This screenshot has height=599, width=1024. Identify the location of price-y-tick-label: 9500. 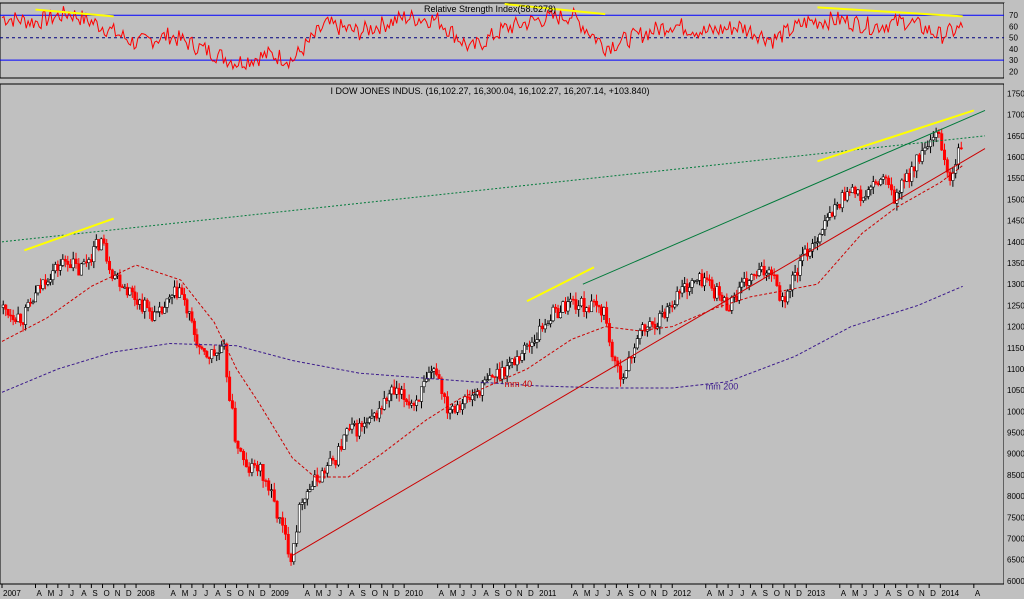
(1015, 433).